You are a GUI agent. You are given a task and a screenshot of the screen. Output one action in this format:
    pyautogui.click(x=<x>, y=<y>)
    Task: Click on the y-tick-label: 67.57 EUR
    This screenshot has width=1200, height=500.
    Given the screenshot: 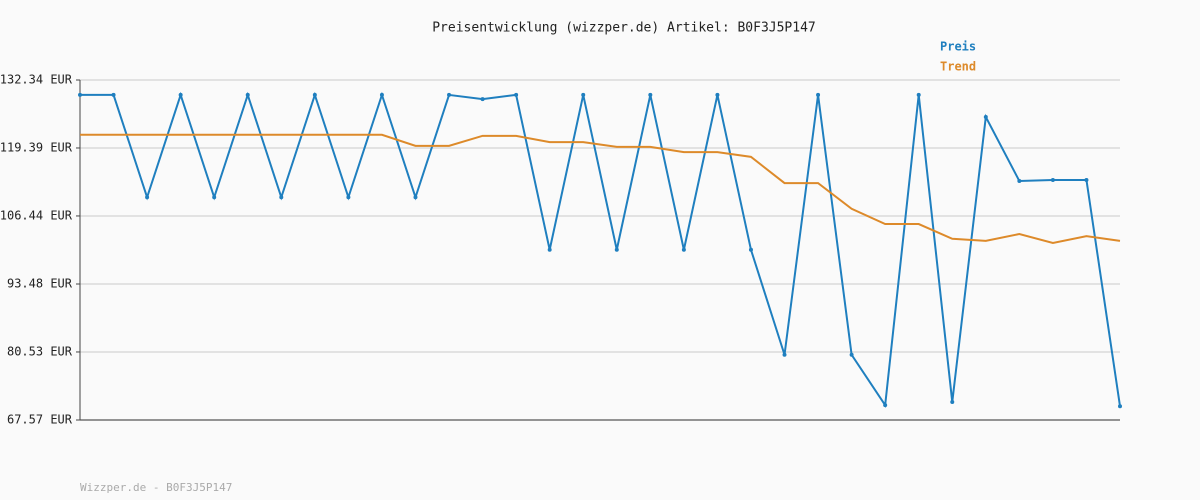 What is the action you would take?
    pyautogui.click(x=40, y=420)
    